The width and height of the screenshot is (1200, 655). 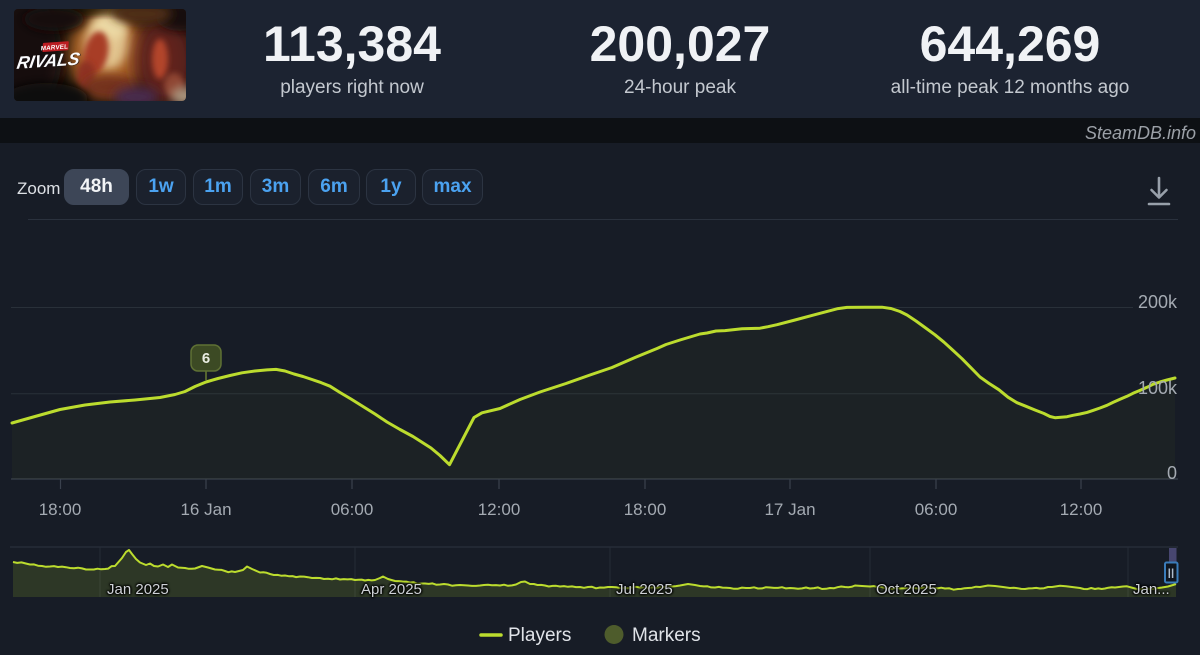 I want to click on svg-text: MARVEL, so click(x=55, y=47).